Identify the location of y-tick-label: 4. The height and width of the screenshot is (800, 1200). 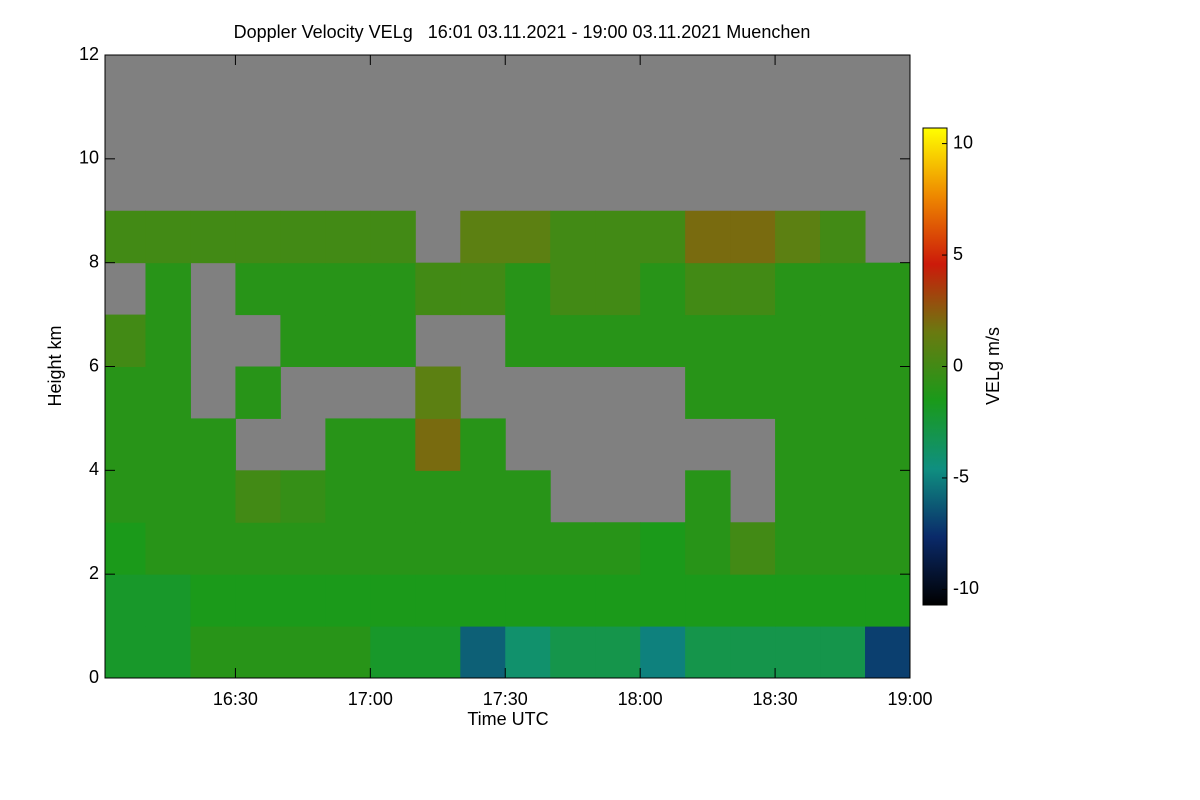
(94, 469).